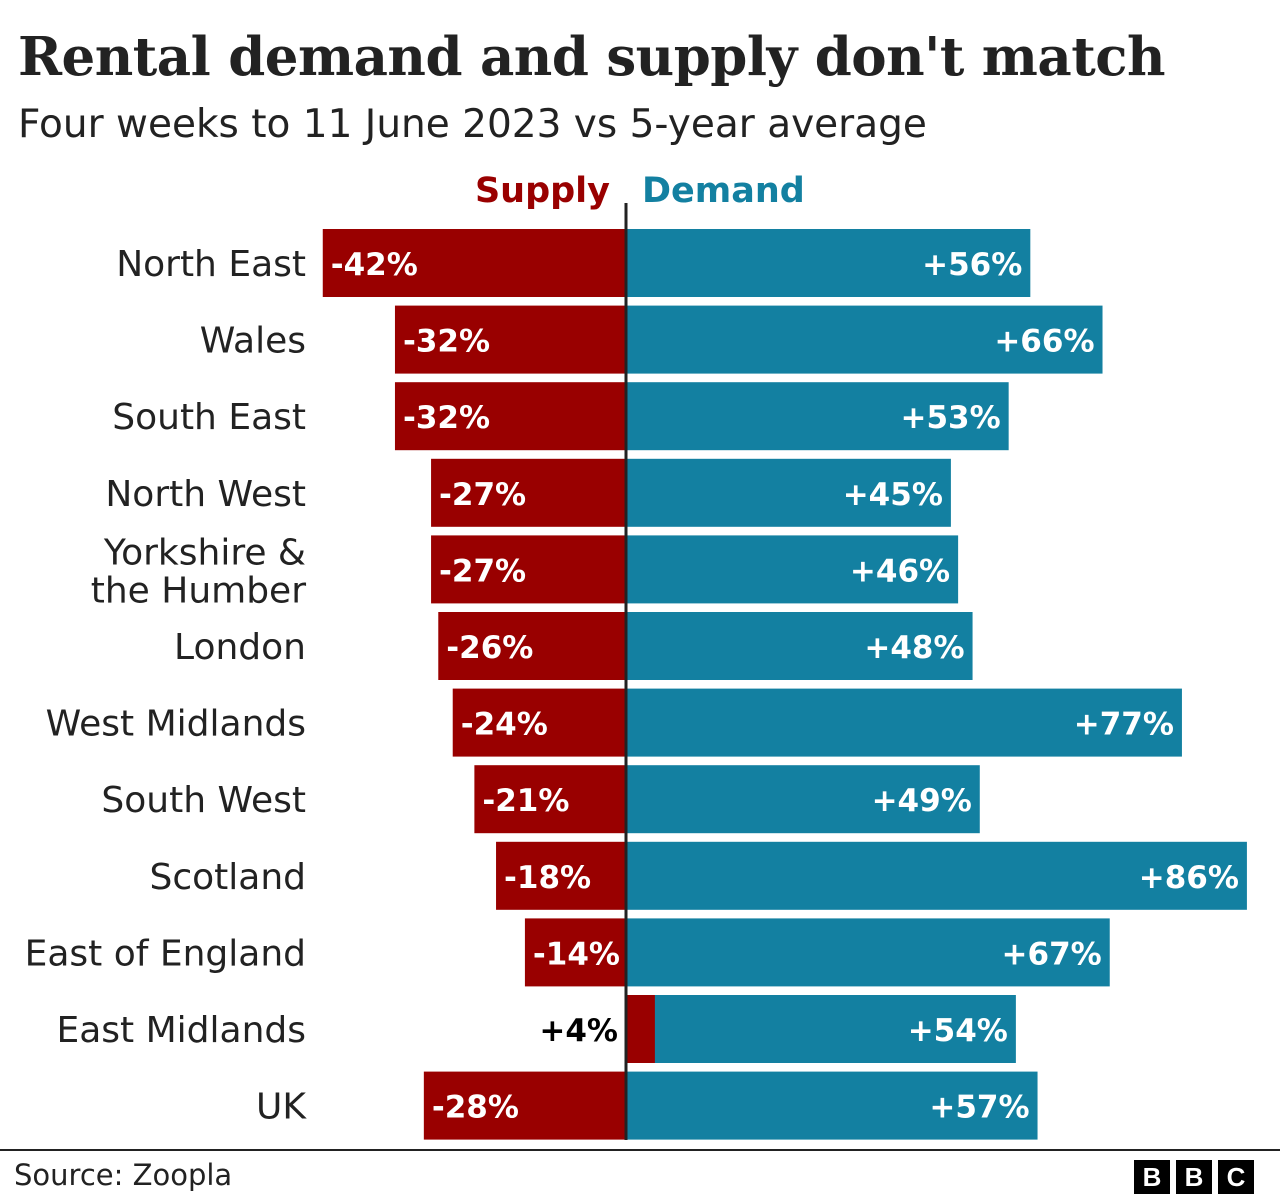 This screenshot has height=1200, width=1280. Describe the element at coordinates (578, 1031) in the screenshot. I see `supply-value-label: +4%` at that location.